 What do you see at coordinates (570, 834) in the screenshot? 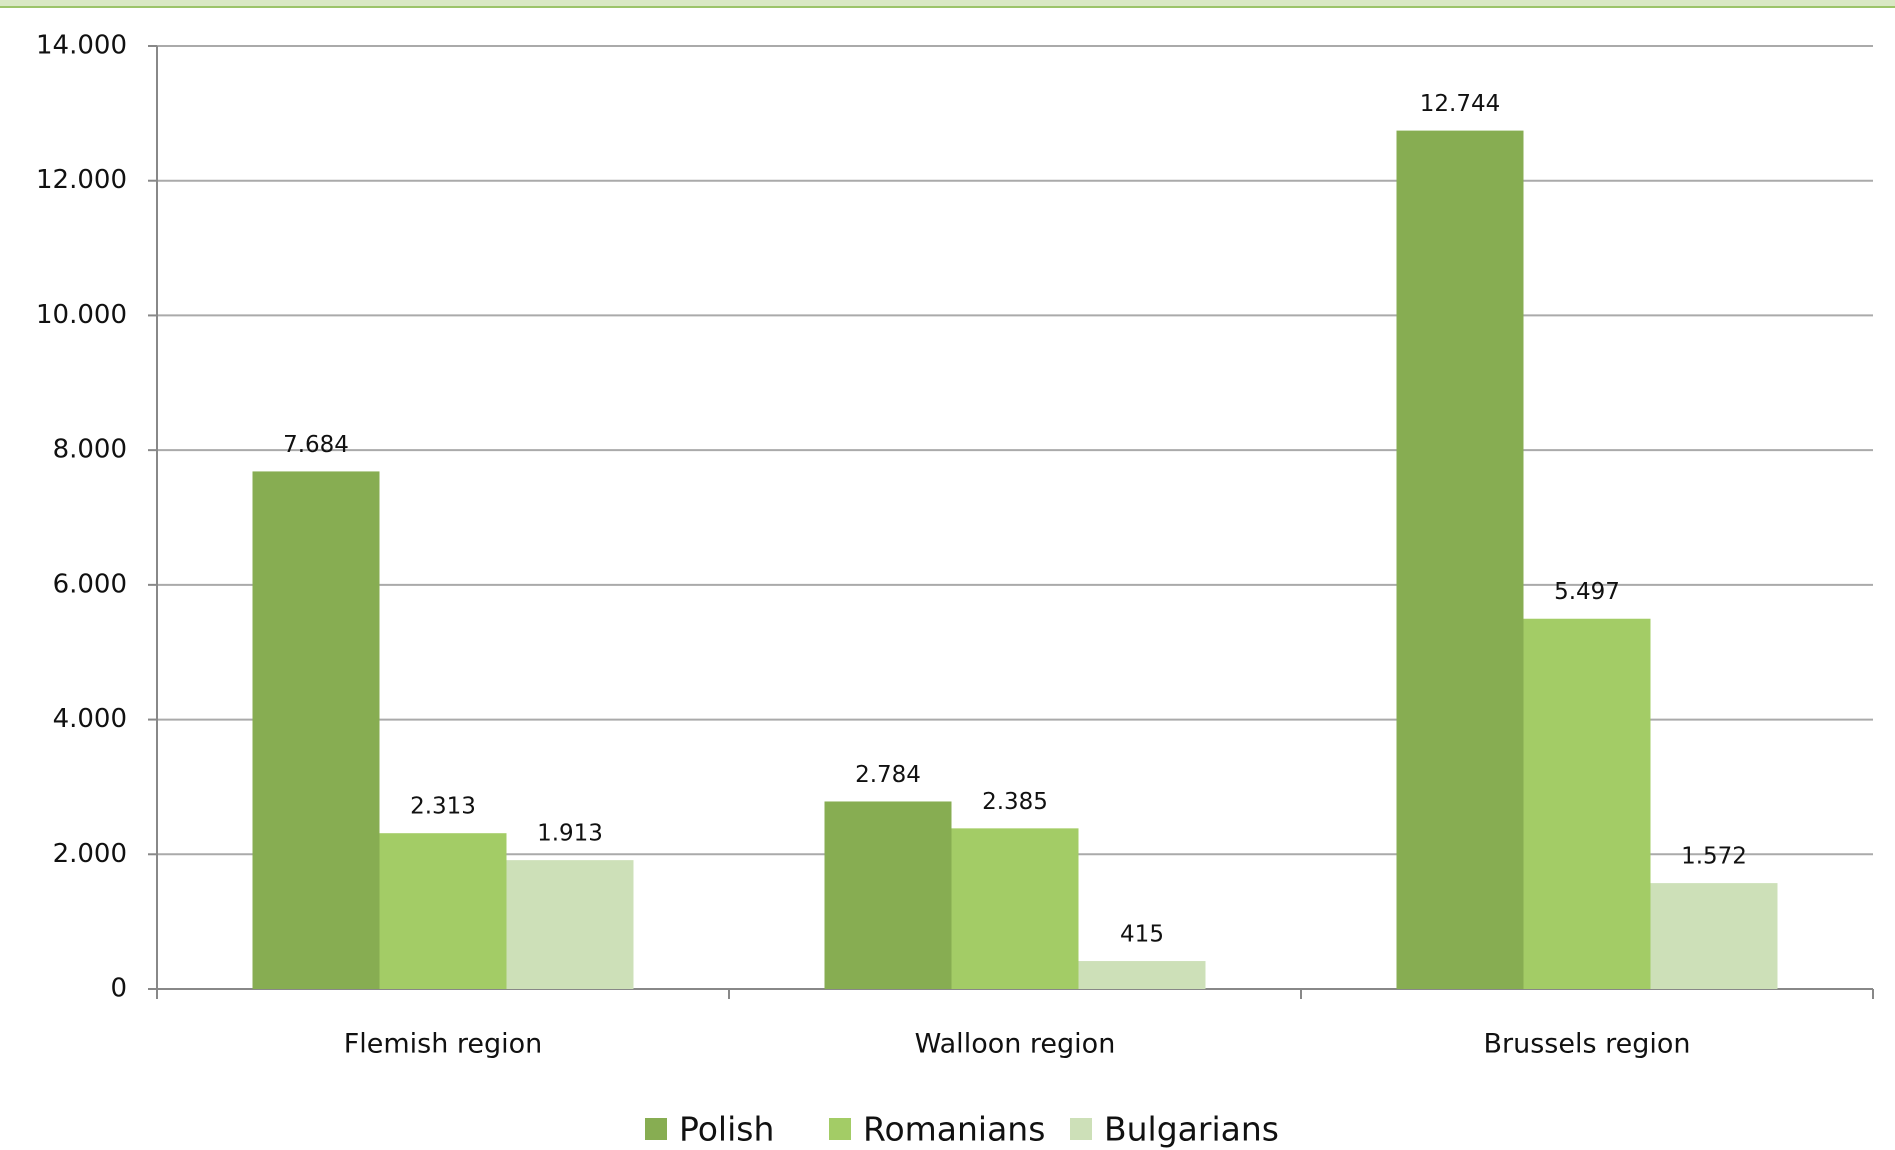
I see `data-label: 1.913` at bounding box center [570, 834].